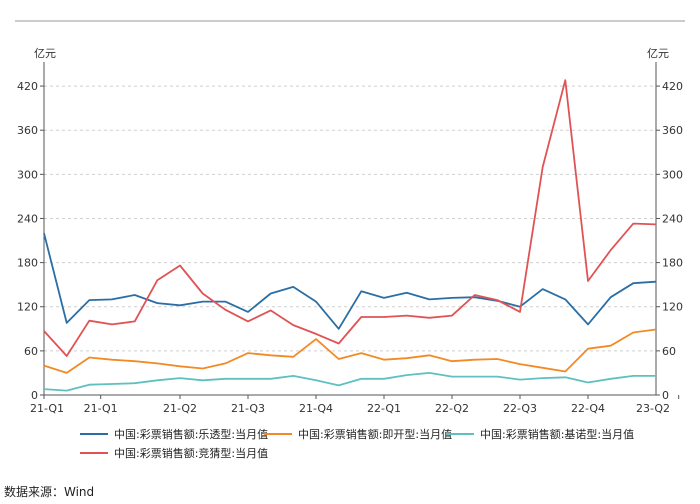 The image size is (700, 504). What do you see at coordinates (665, 395) in the screenshot?
I see `y-tick-label-right: 0` at bounding box center [665, 395].